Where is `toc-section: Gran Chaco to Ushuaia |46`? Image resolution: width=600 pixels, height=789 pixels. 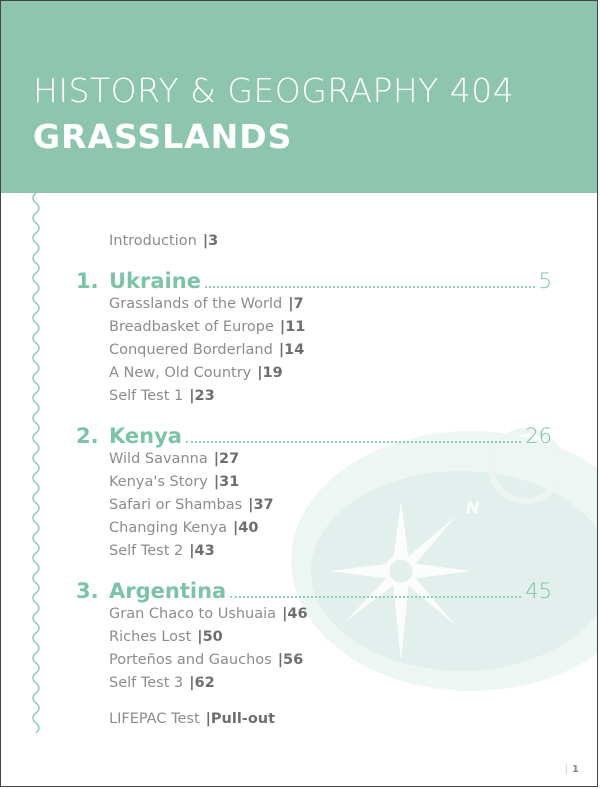 toc-section: Gran Chaco to Ushuaia |46 is located at coordinates (208, 614).